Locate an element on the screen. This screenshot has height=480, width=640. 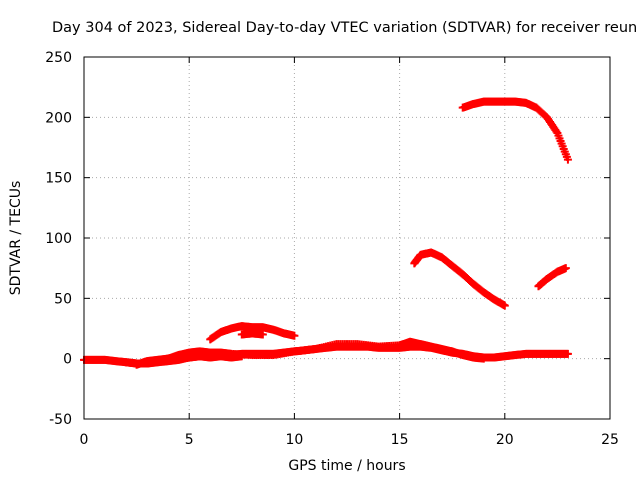
series-arc-6-10h is located at coordinates (252, 333).